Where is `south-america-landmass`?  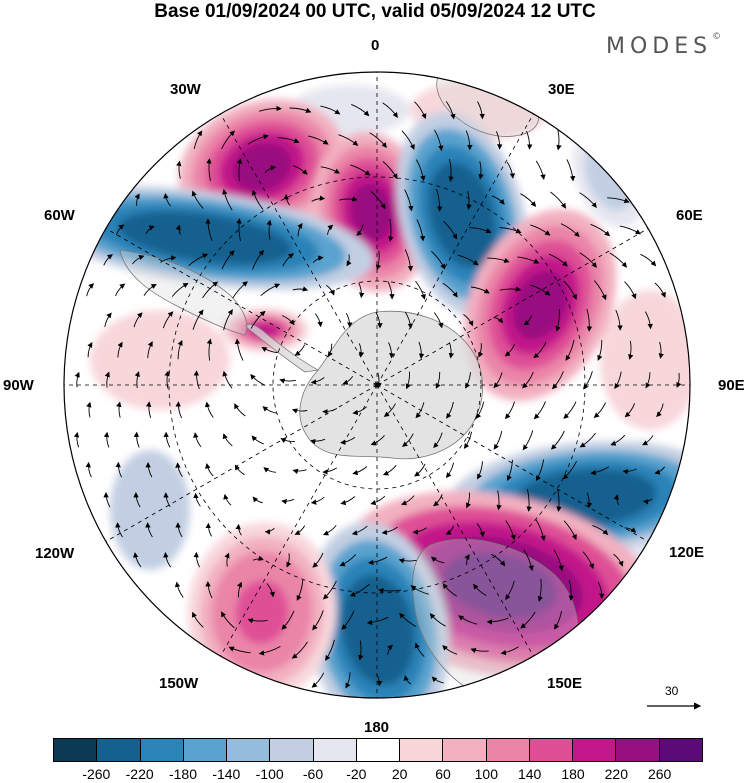 south-america-landmass is located at coordinates (183, 292).